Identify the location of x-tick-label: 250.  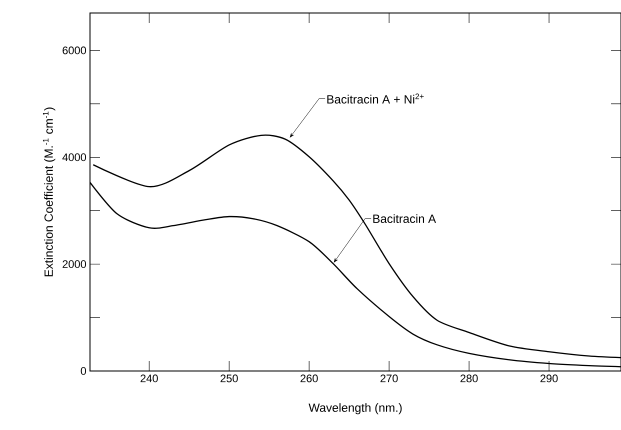
(229, 378).